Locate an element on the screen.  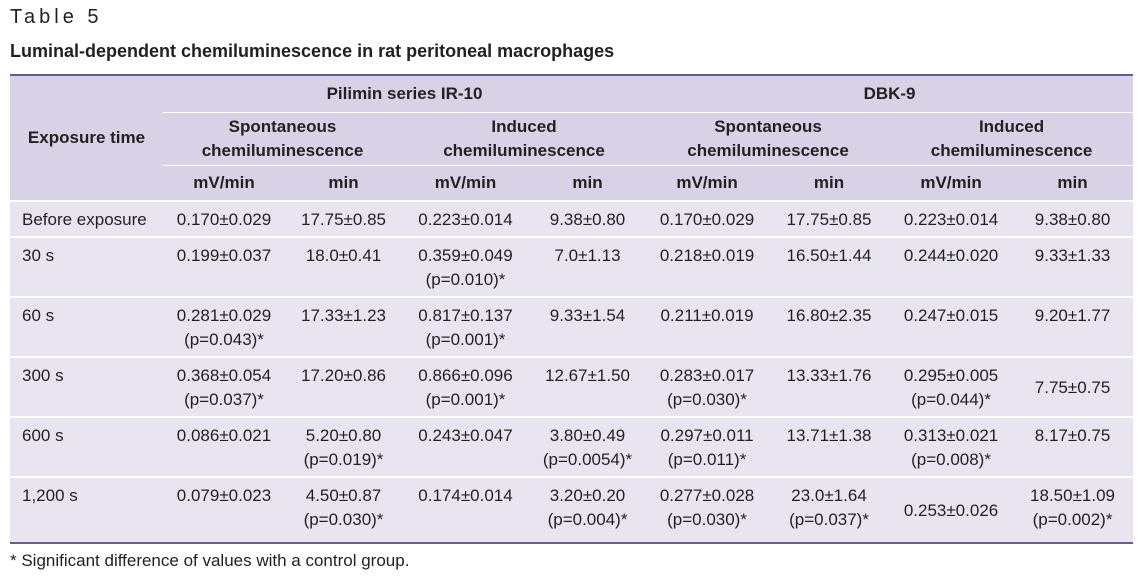
table-cell: 0.277±0.028 (p=0.030)* is located at coordinates (707, 510).